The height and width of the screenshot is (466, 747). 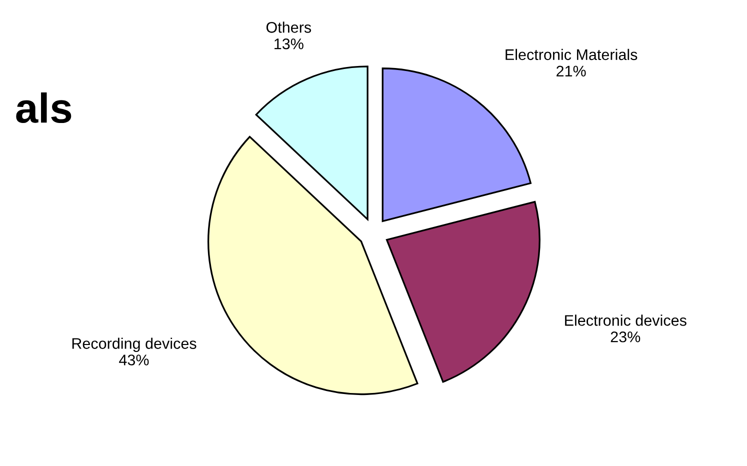 What do you see at coordinates (572, 54) in the screenshot?
I see `slice-label: Electronic Materials` at bounding box center [572, 54].